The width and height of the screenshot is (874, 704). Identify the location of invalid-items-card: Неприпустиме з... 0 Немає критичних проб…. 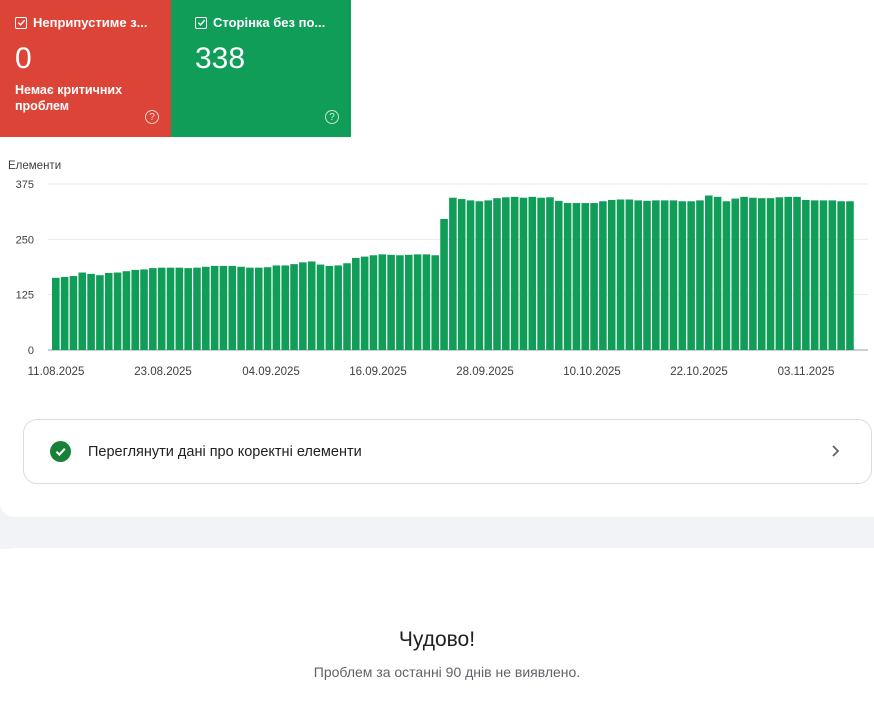
(85, 68).